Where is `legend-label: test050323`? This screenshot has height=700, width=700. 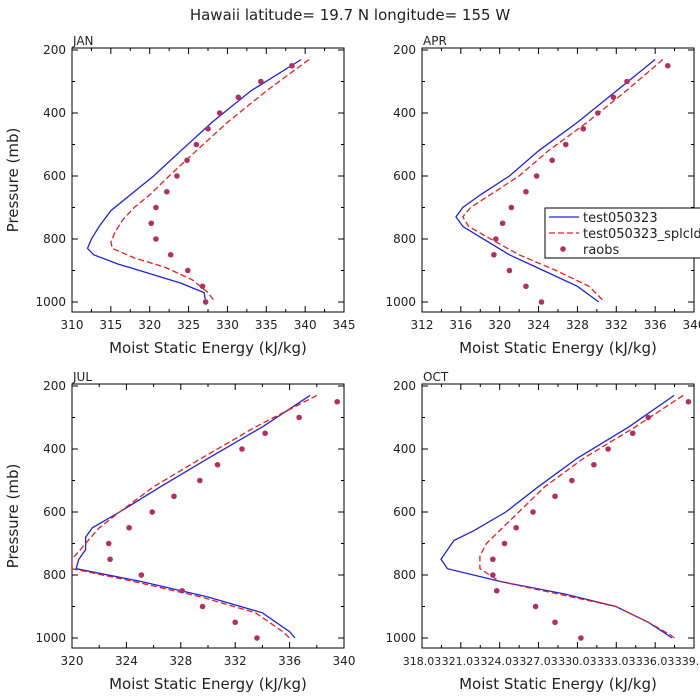 legend-label: test050323 is located at coordinates (620, 218).